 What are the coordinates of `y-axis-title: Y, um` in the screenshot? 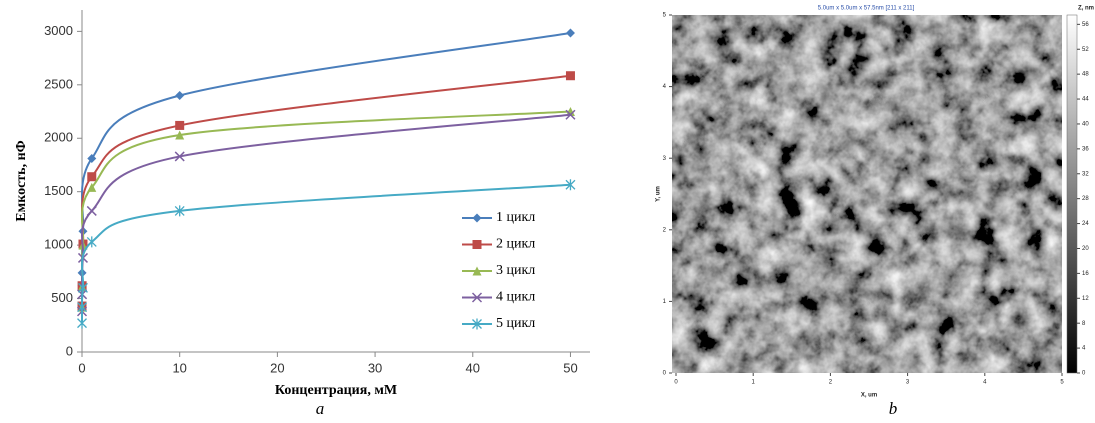 It's located at (659, 194).